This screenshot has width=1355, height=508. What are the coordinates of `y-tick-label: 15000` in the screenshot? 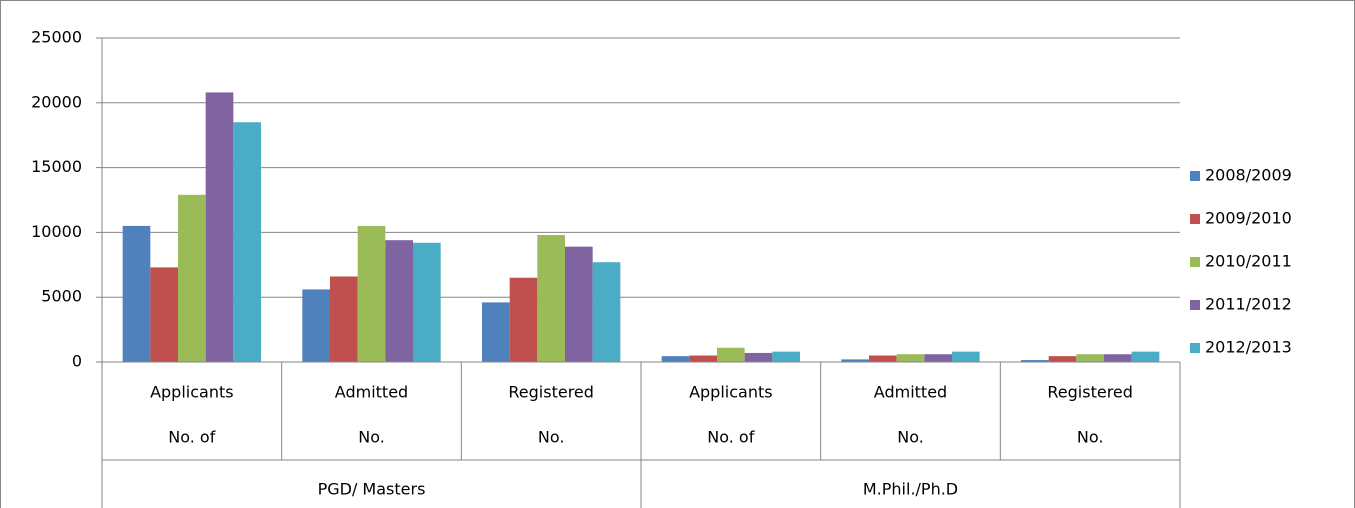 It's located at (56, 166).